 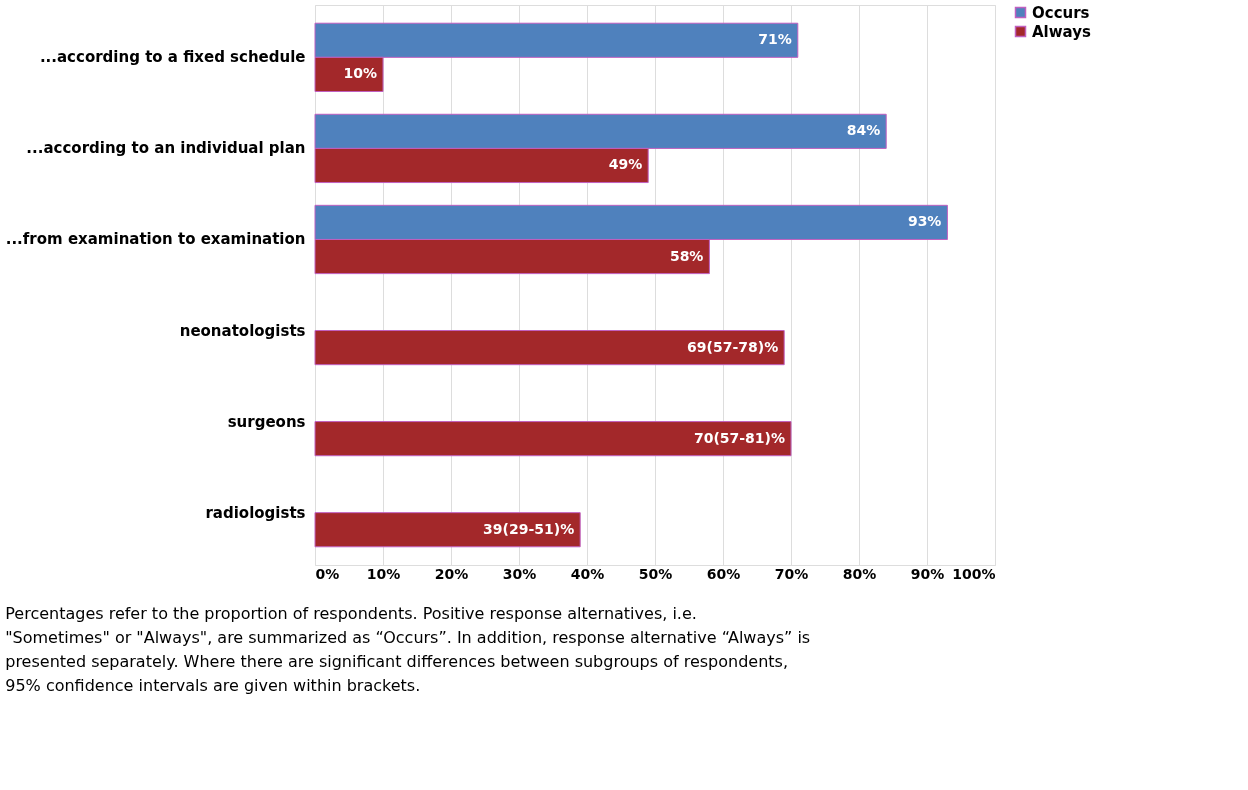 I want to click on text: Percentages refer to the proportion of respondents. Positive response alternatives, i.e. "Sometimes" or "Always", are summarized as “Occurs”. In addition, response alternative “Always” is presented separately. Where there are significant differences between subgroups of respondents, 95% confidence intervals are given within brackets., so click(x=408, y=649).